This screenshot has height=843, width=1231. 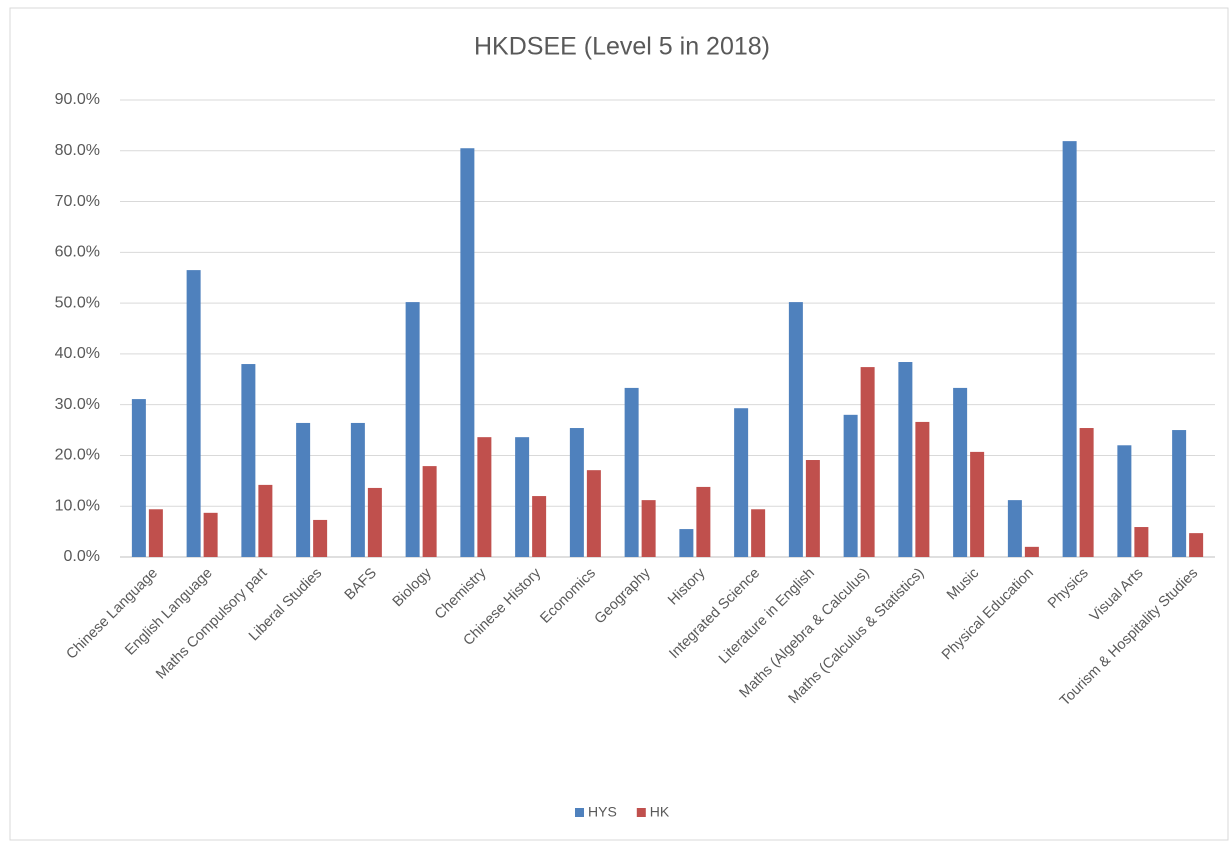 What do you see at coordinates (77, 252) in the screenshot?
I see `y-tick-label: 60.0%` at bounding box center [77, 252].